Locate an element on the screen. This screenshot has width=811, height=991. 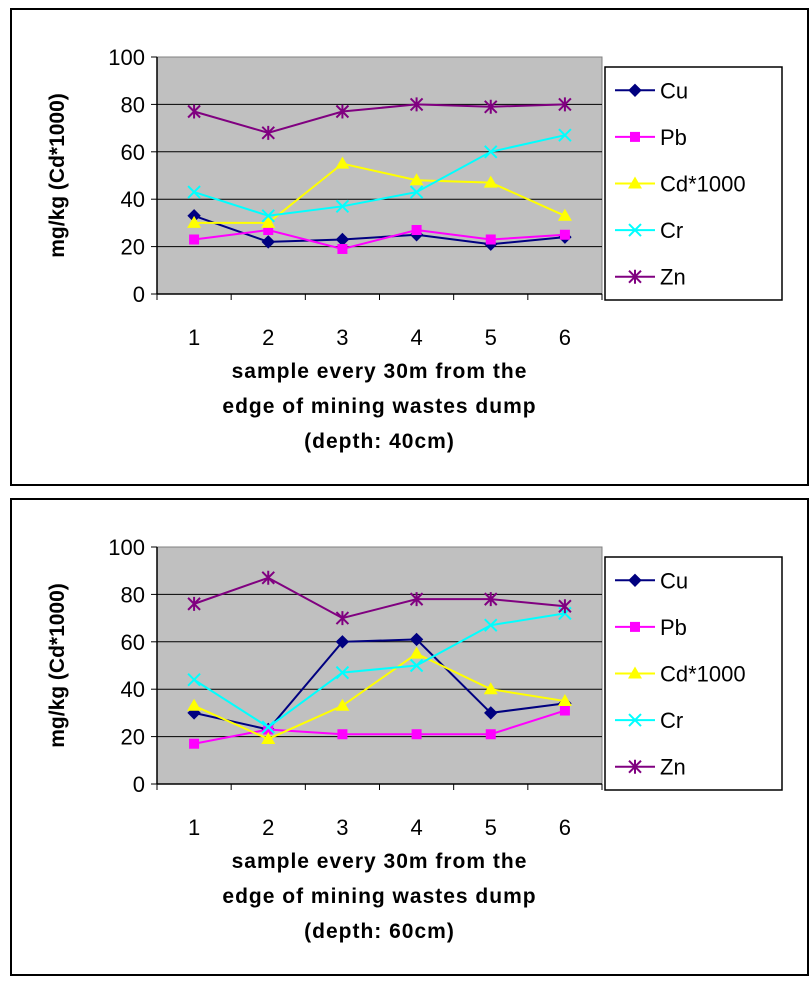
series-cr is located at coordinates (379, 670).